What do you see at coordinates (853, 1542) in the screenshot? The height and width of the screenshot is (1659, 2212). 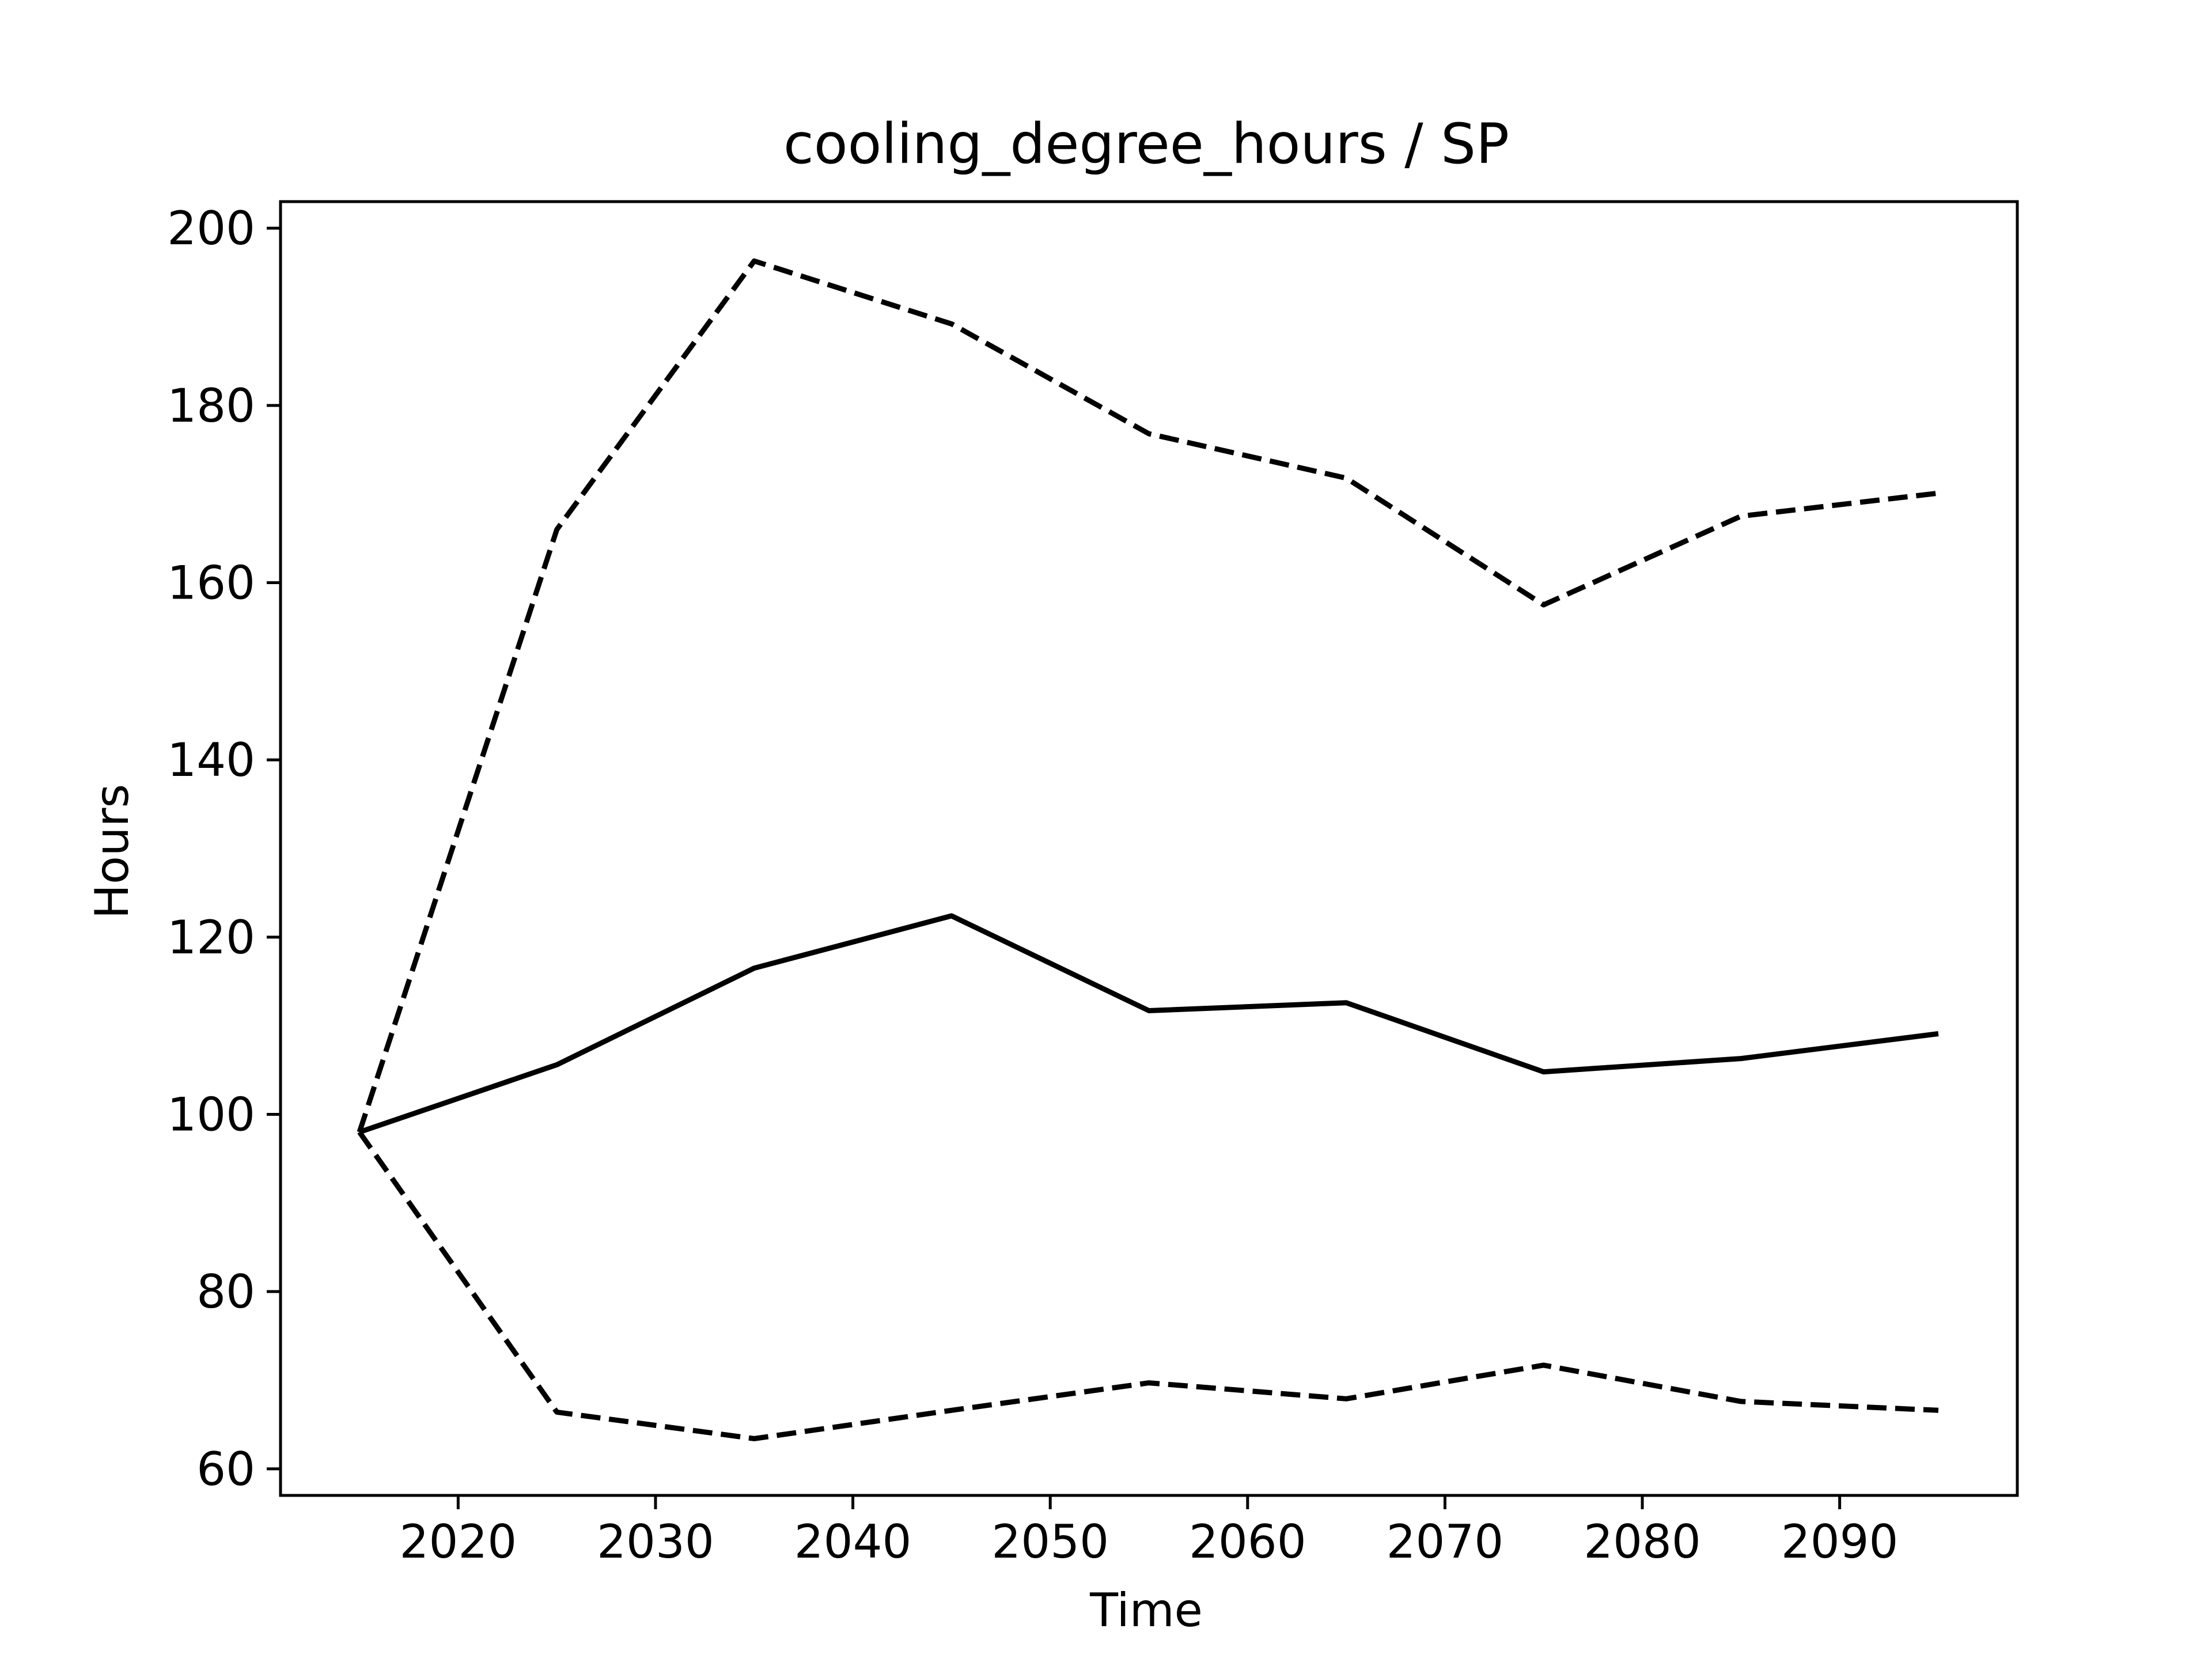 I see `x-tick-label-2040: 2040` at bounding box center [853, 1542].